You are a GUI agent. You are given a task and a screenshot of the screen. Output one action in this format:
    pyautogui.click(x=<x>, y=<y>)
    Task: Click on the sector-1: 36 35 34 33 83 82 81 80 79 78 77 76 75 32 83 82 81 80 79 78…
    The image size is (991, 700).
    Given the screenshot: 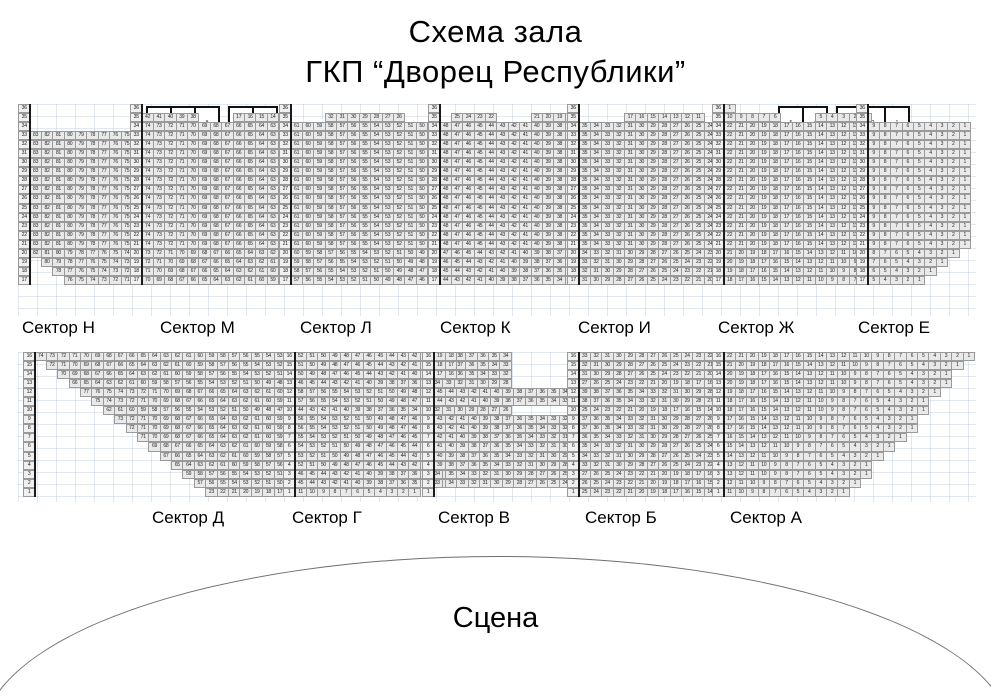 What is the action you would take?
    pyautogui.click(x=75, y=194)
    